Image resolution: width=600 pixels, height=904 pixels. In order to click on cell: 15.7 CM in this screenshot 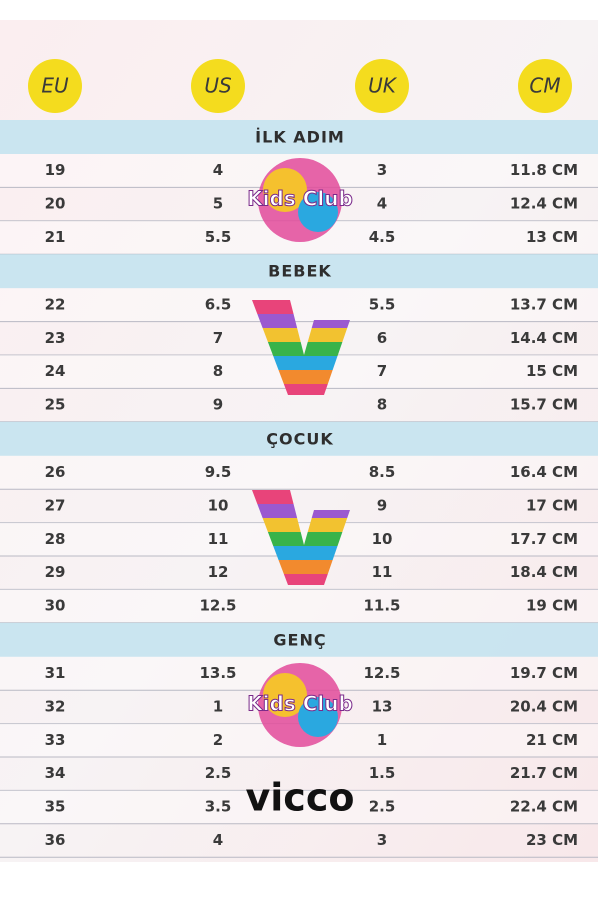, I will do `click(544, 405)`.